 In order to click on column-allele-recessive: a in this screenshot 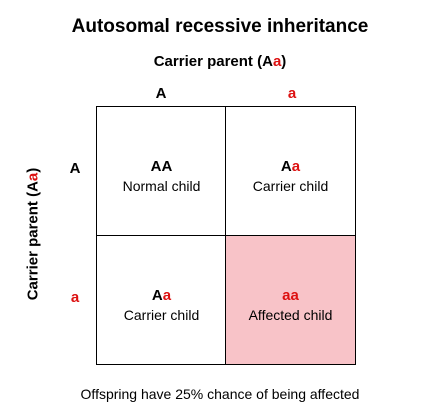, I will do `click(292, 93)`.